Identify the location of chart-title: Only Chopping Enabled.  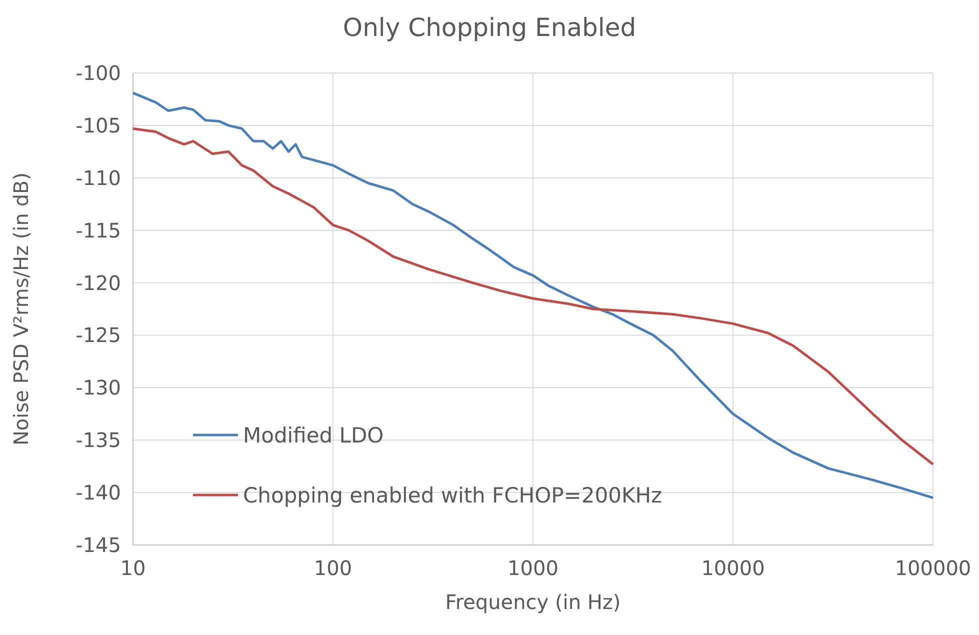
(489, 27).